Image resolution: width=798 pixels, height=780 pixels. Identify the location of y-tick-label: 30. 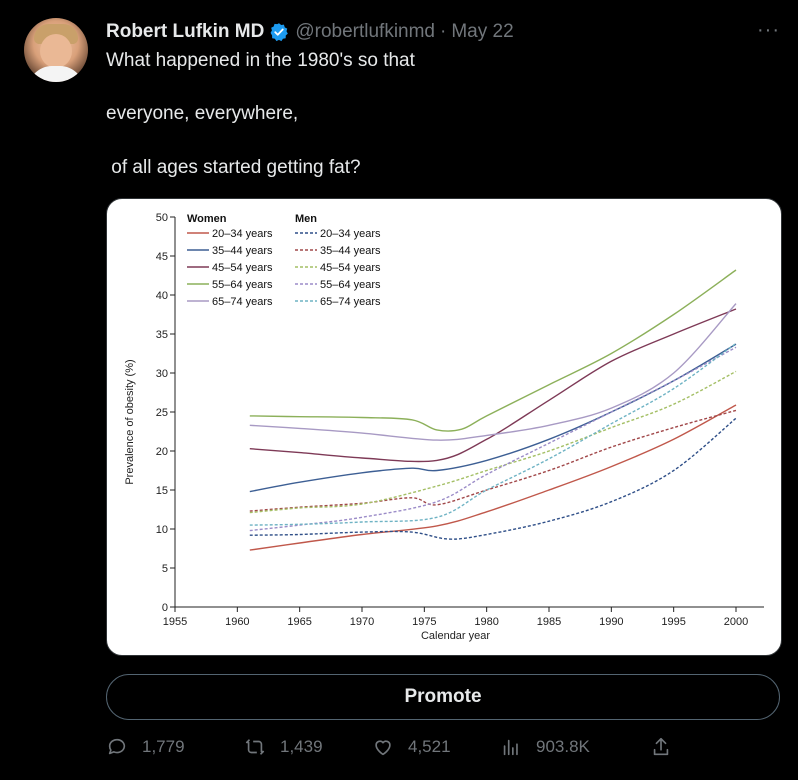
(162, 374).